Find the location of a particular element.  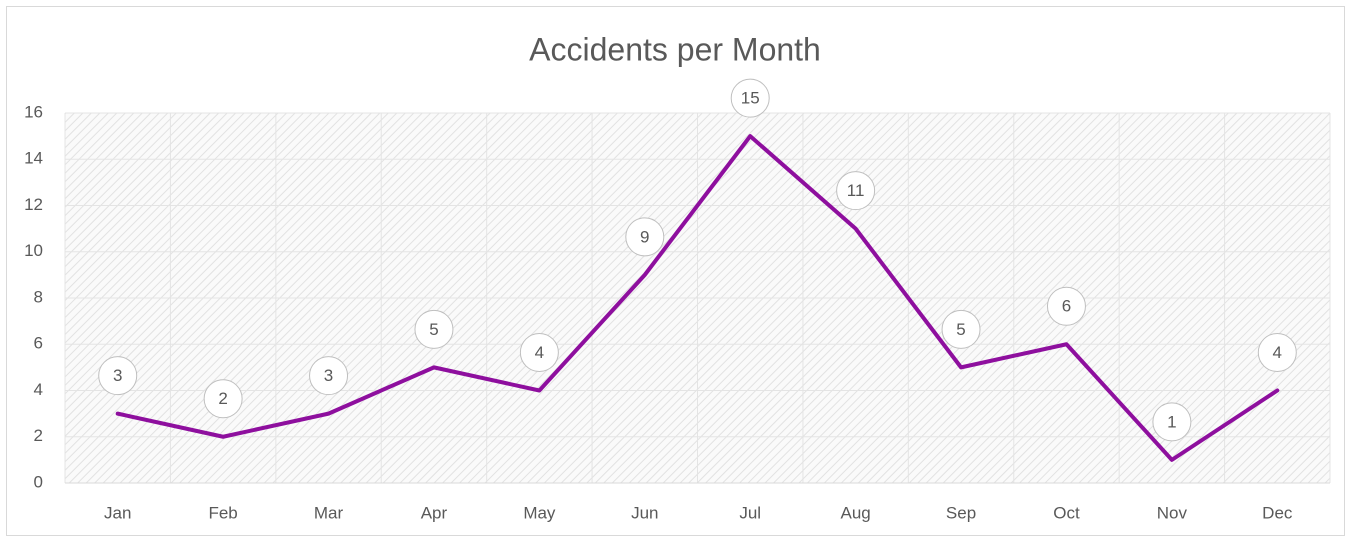

data-label: 11 is located at coordinates (856, 190).